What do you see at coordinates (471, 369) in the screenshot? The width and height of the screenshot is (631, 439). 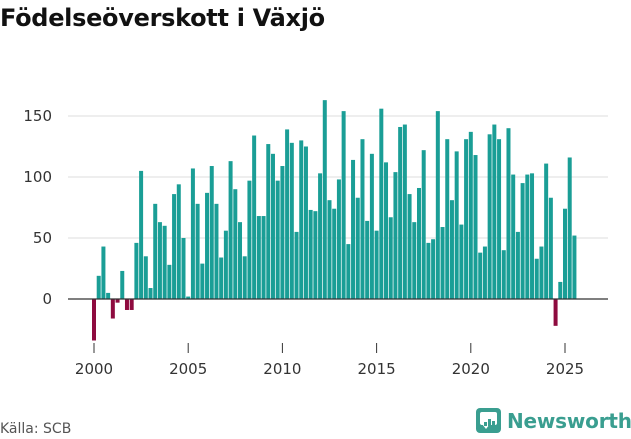 I see `x-tick-label: 2020` at bounding box center [471, 369].